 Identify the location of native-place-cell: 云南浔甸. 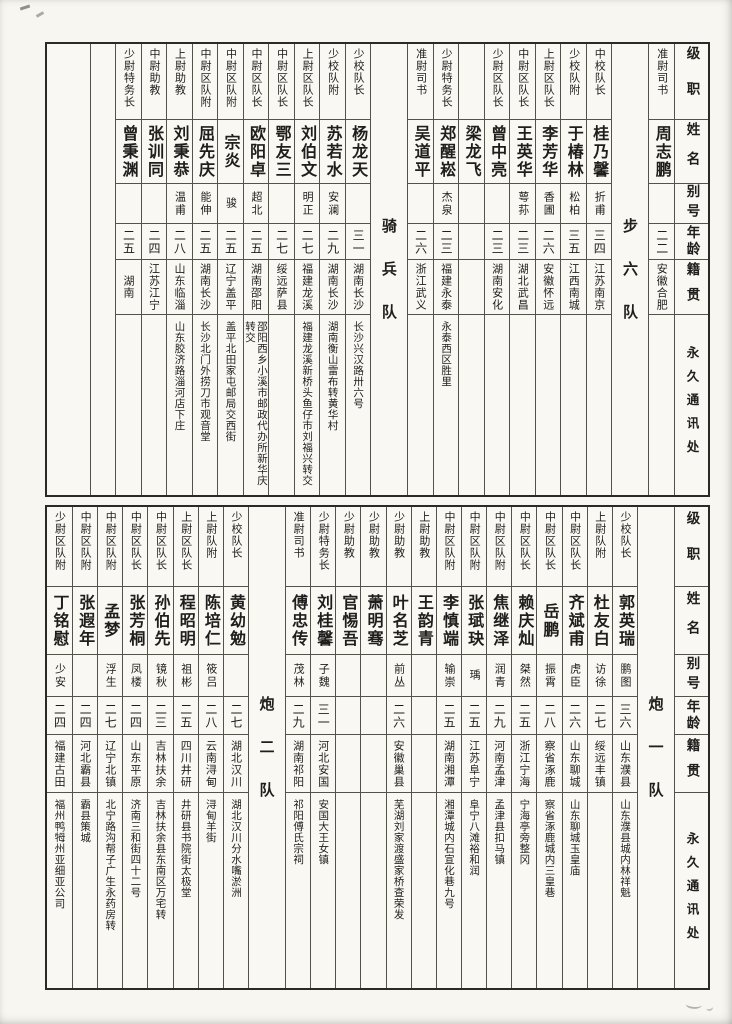
(210, 764).